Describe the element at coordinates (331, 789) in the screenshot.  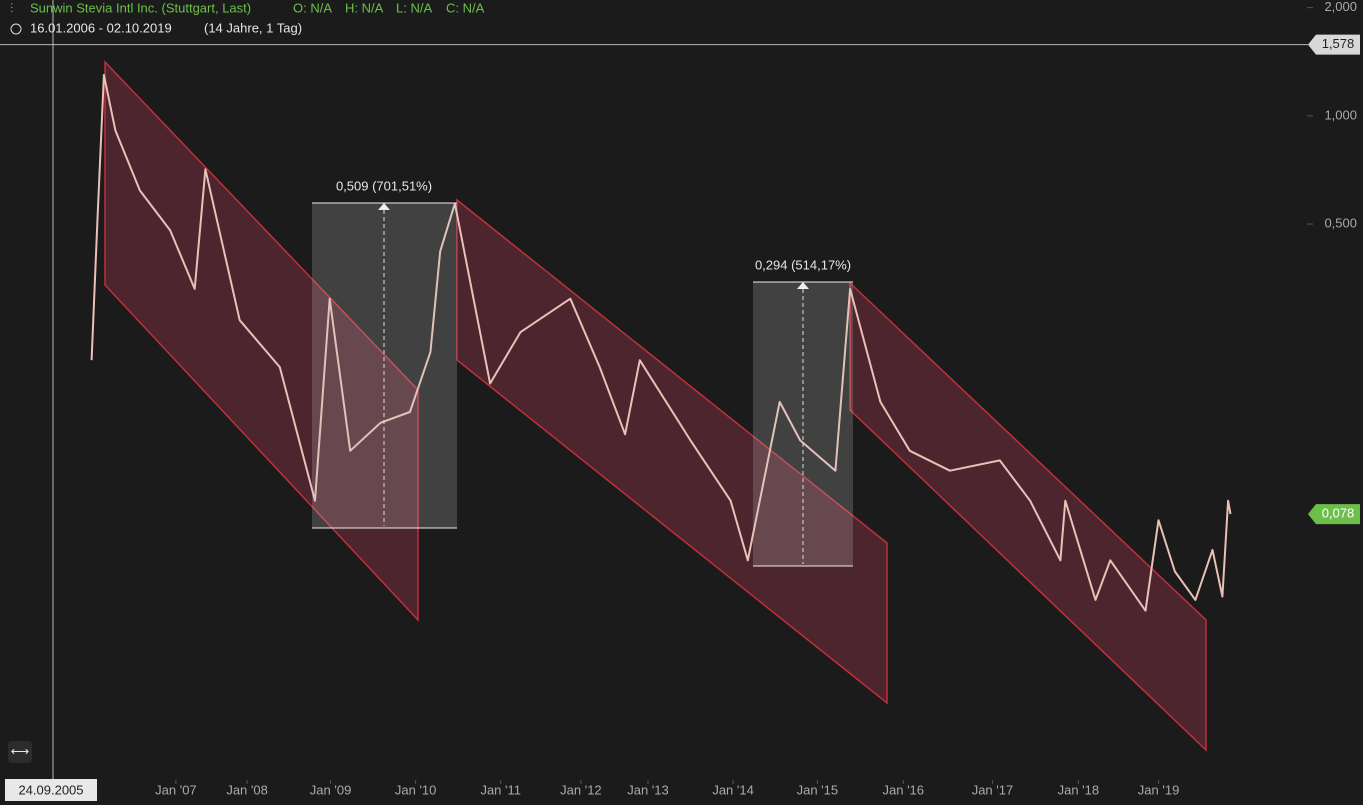
I see `x-tick-label: Jan '09` at that location.